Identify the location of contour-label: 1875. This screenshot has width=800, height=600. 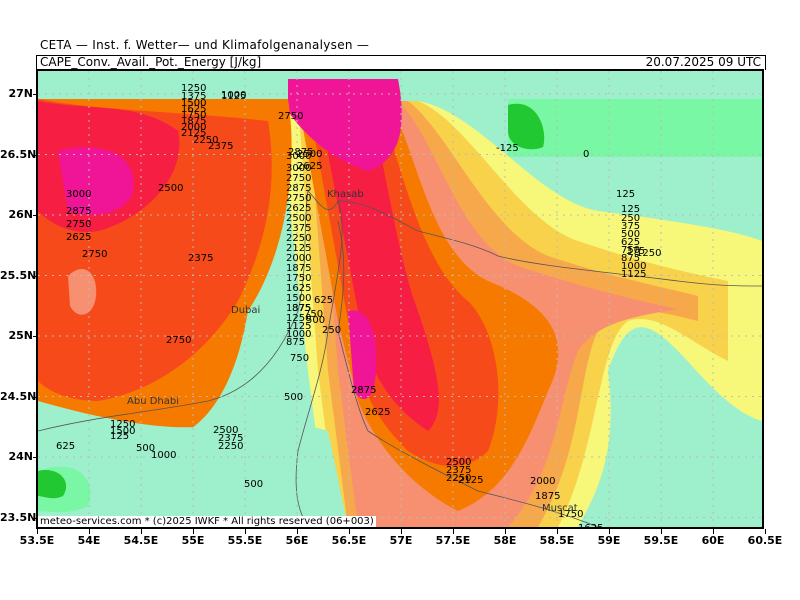
(547, 496).